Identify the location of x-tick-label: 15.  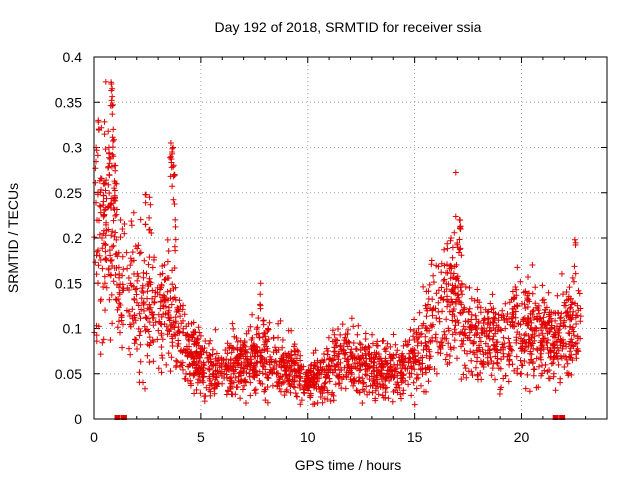
(415, 437).